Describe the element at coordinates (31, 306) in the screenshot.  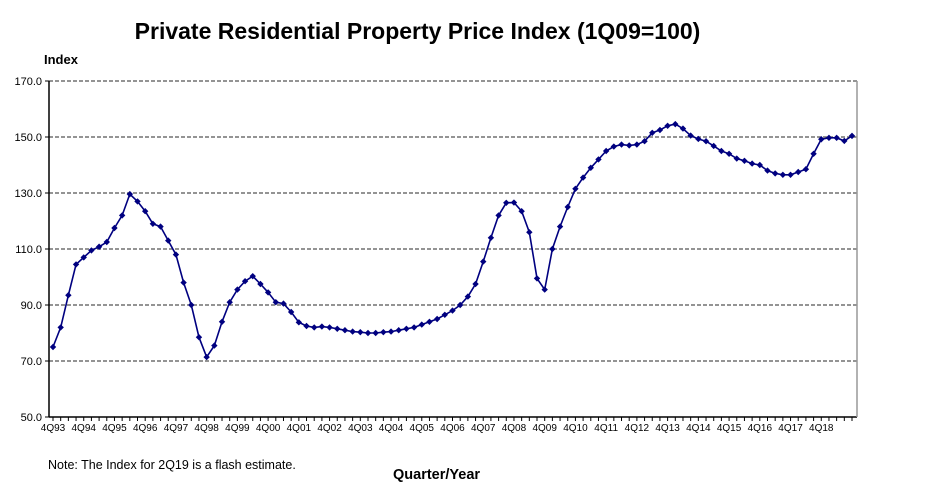
I see `y-tick-label: 90.0` at that location.